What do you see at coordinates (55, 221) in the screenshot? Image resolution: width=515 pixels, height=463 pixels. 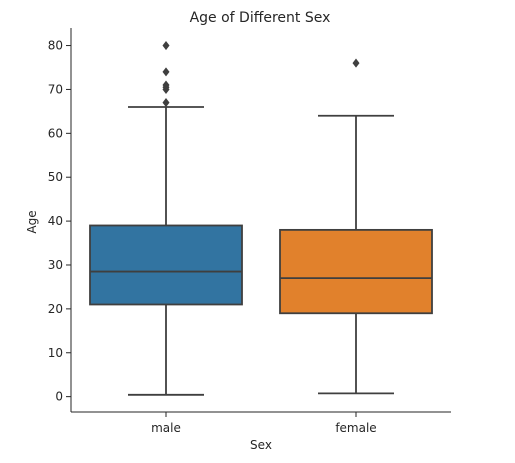 I see `y-tick-label: 40` at bounding box center [55, 221].